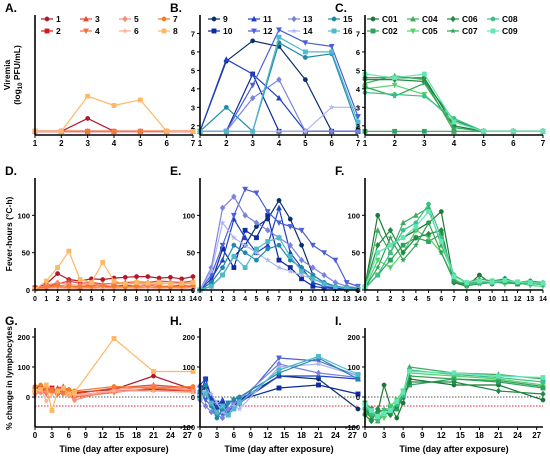 The height and width of the screenshot is (458, 550). I want to click on panel-label: F., so click(339, 171).